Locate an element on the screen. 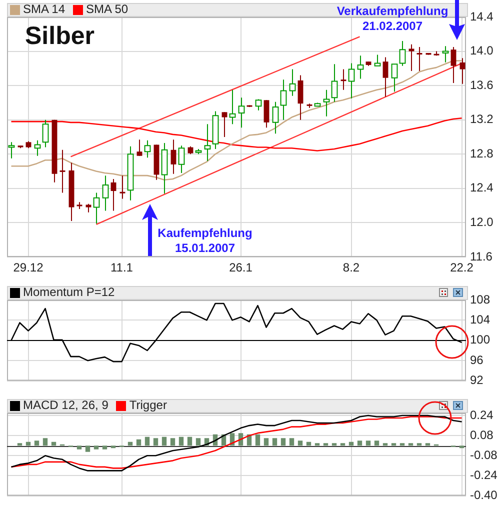 The width and height of the screenshot is (500, 509). y-tick-label: 13.6 is located at coordinates (482, 85).